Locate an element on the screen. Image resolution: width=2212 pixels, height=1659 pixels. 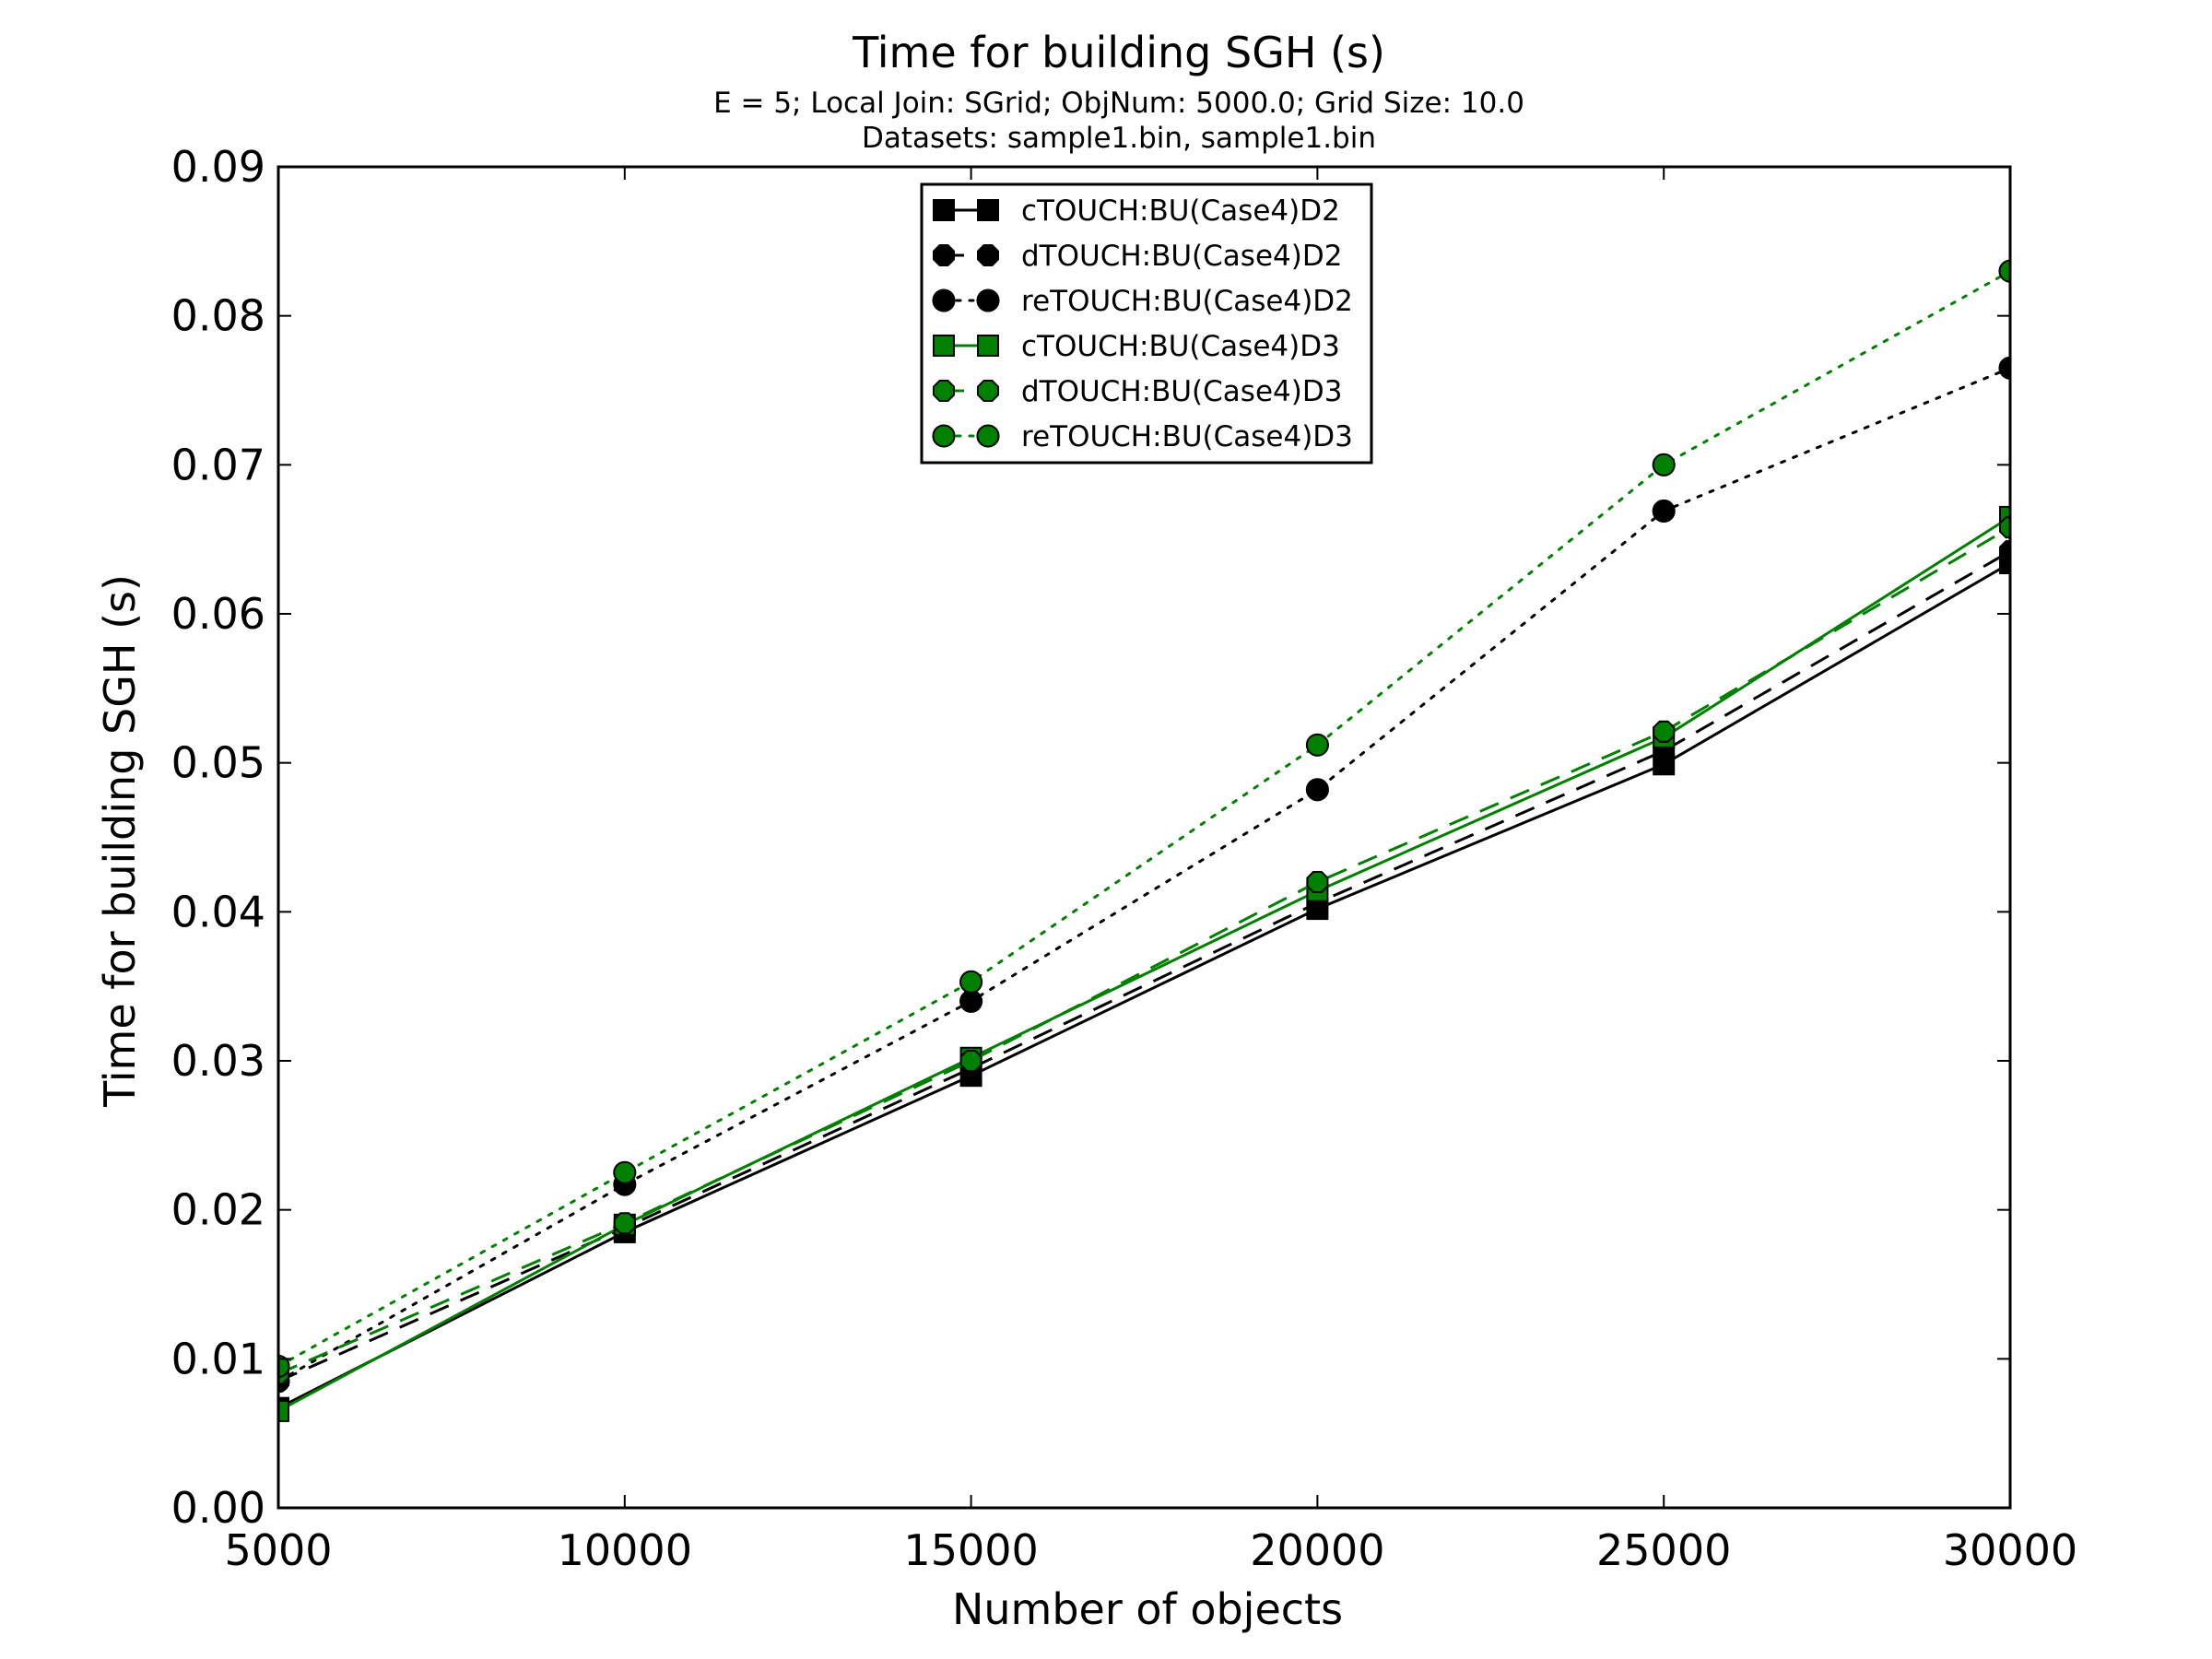
legend-item-4: cTOUCH:BU(Case4)D3 is located at coordinates (1136, 346).